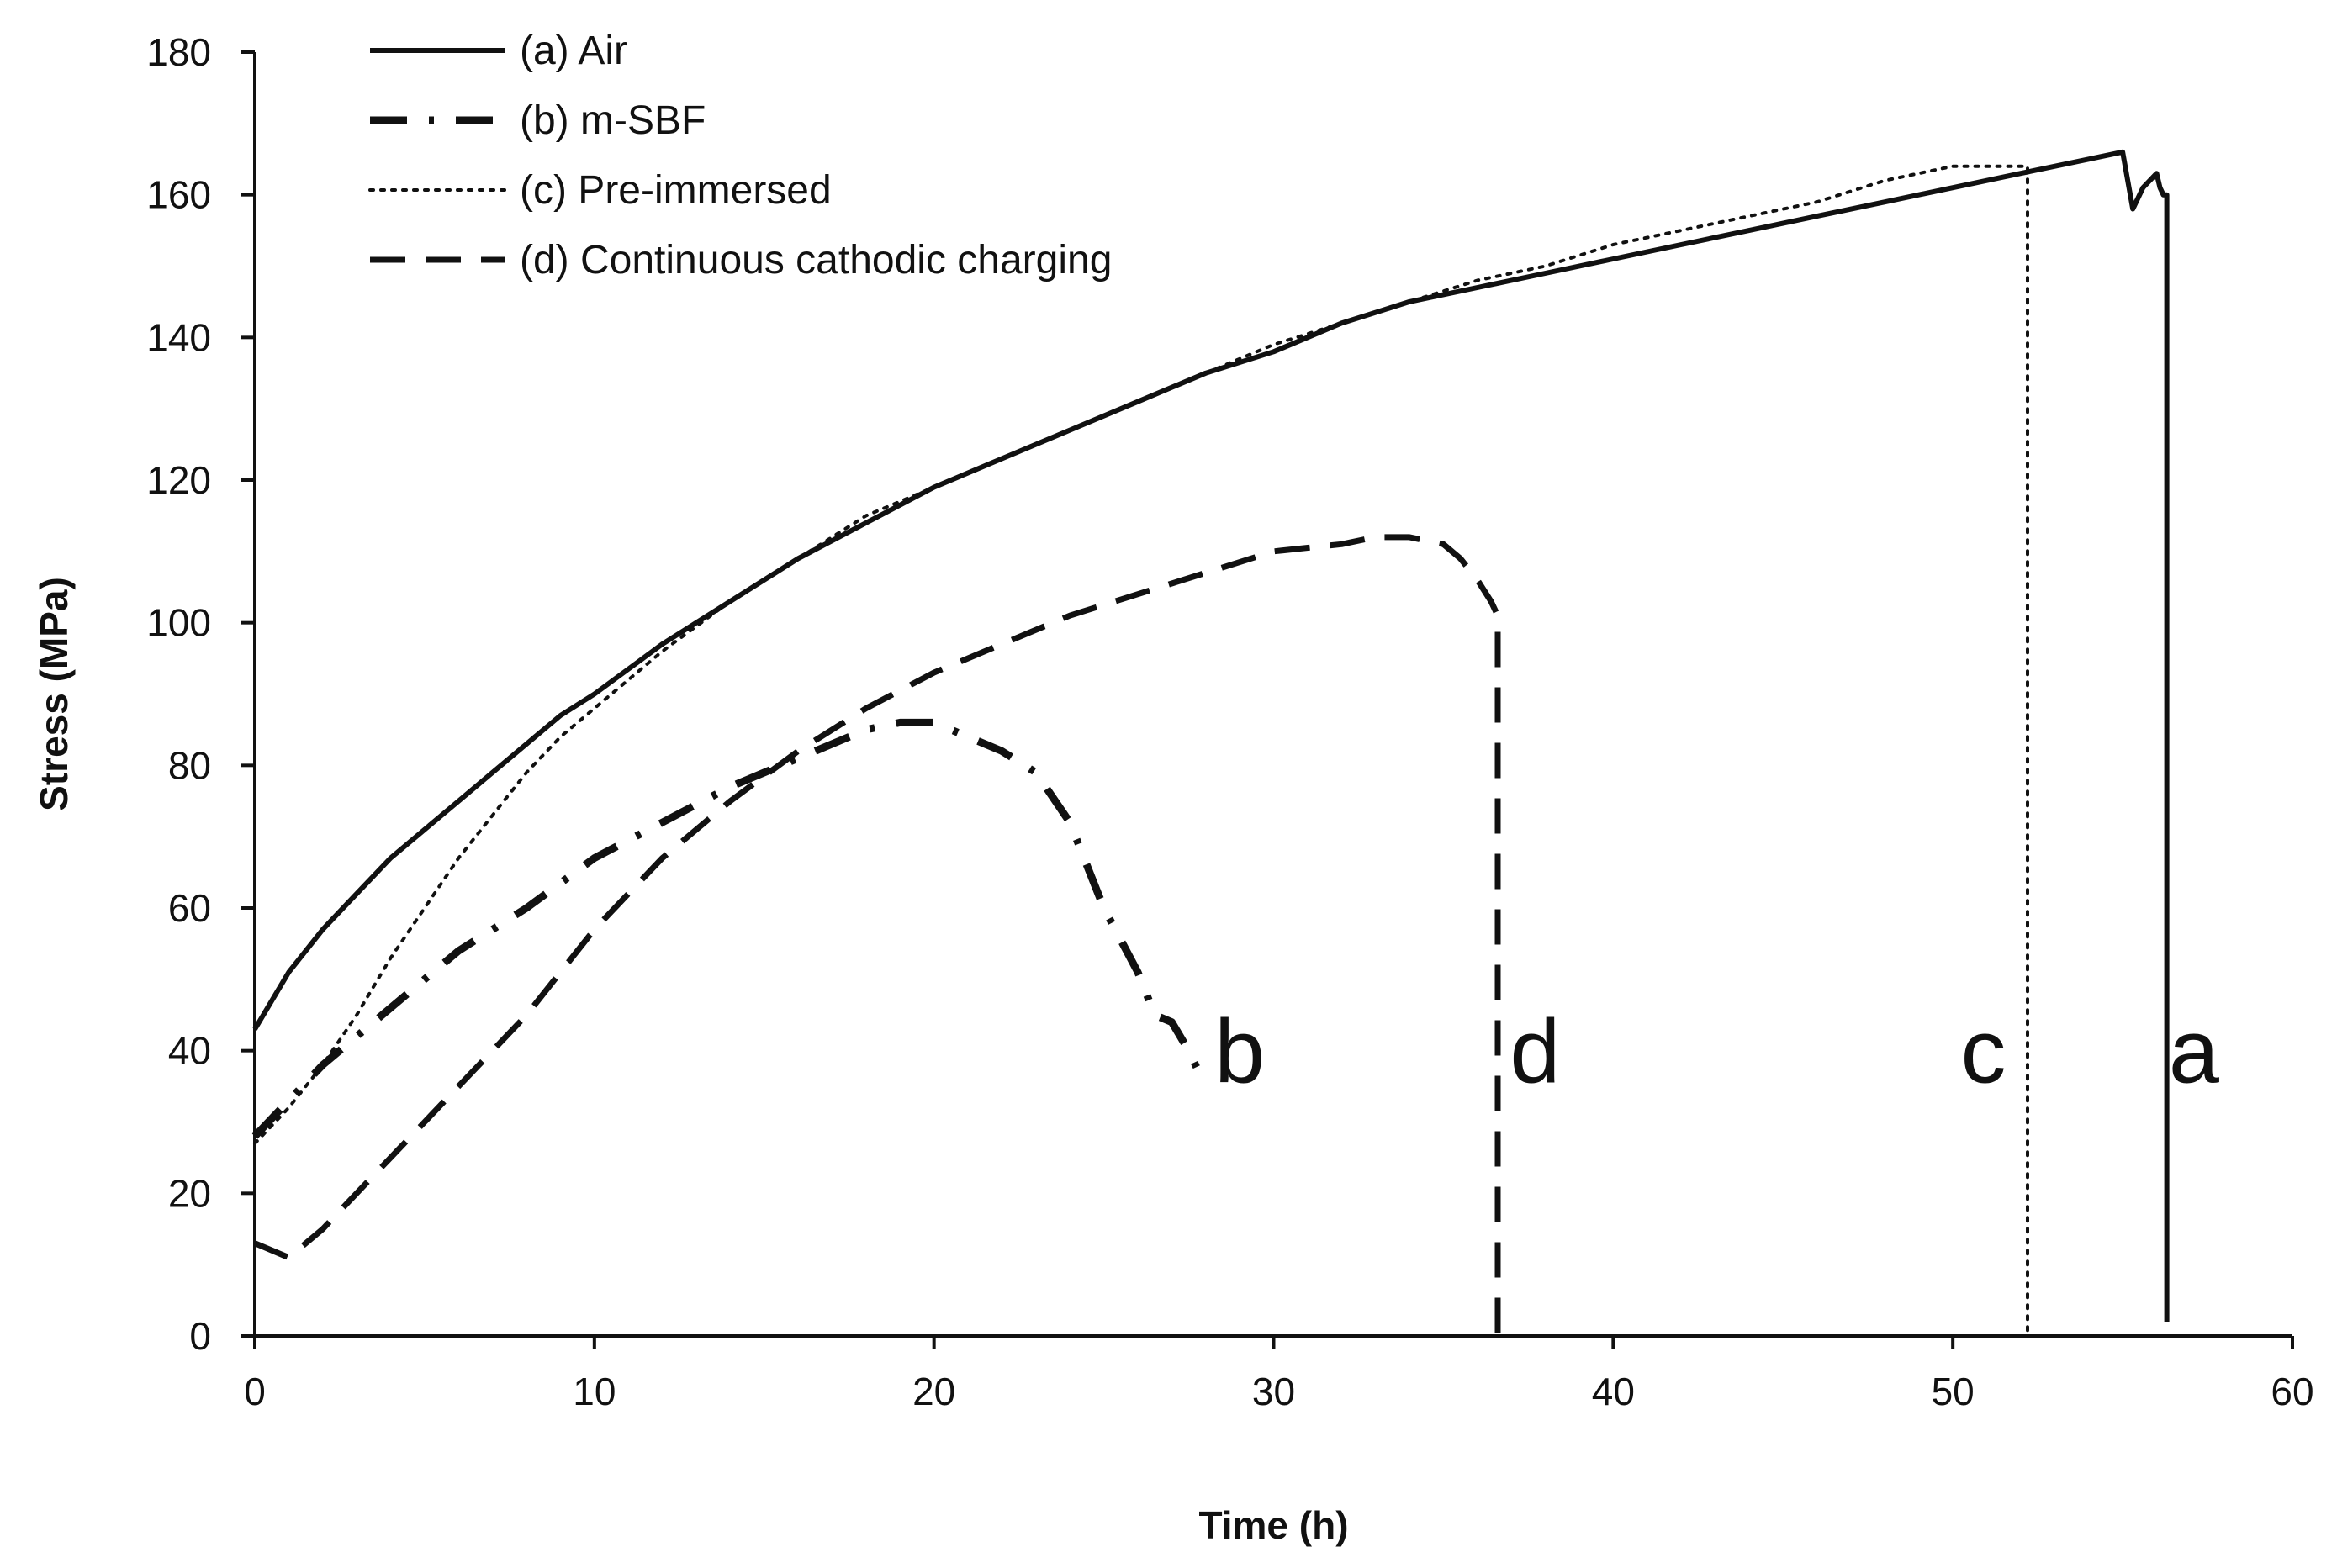  I want to click on series-b-line, so click(730, 929).